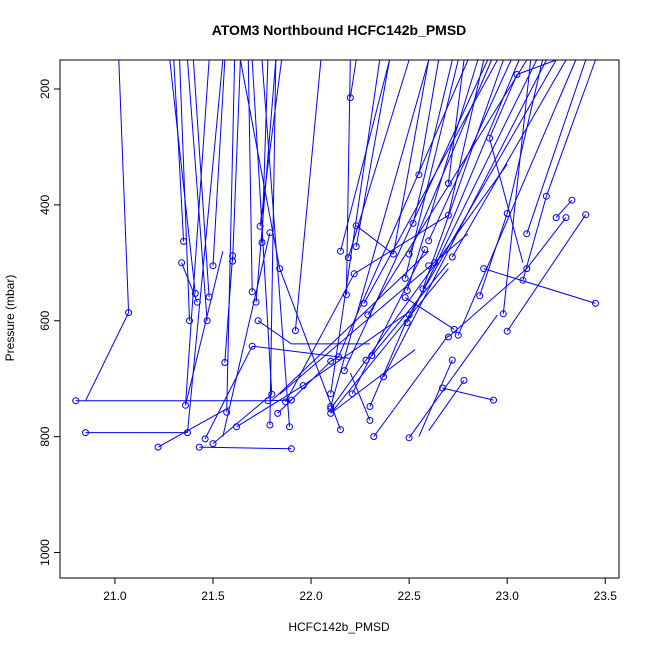 The height and width of the screenshot is (650, 650). I want to click on x-tick-label: 22.5, so click(409, 596).